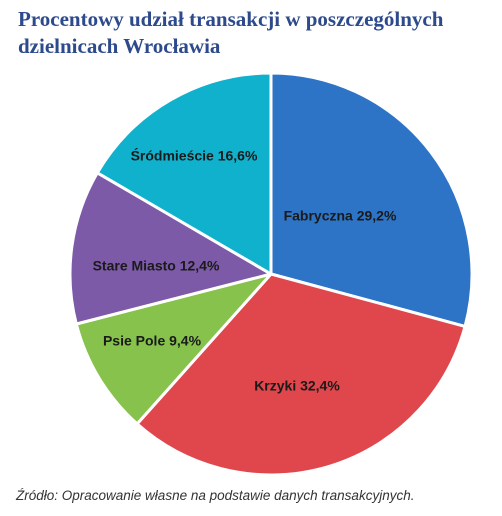 The image size is (502, 516). Describe the element at coordinates (156, 266) in the screenshot. I see `slice-label-stare-miasto: Stare Miasto 12,4%` at that location.